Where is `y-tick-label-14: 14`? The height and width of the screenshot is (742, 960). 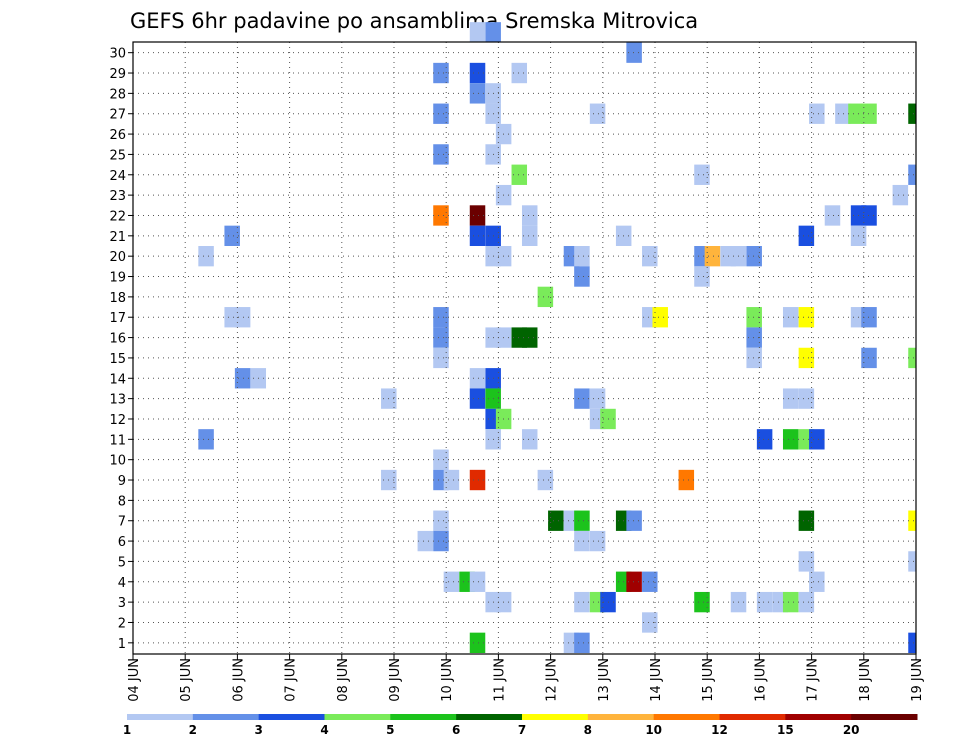
y-tick-label-14: 14 is located at coordinates (117, 379).